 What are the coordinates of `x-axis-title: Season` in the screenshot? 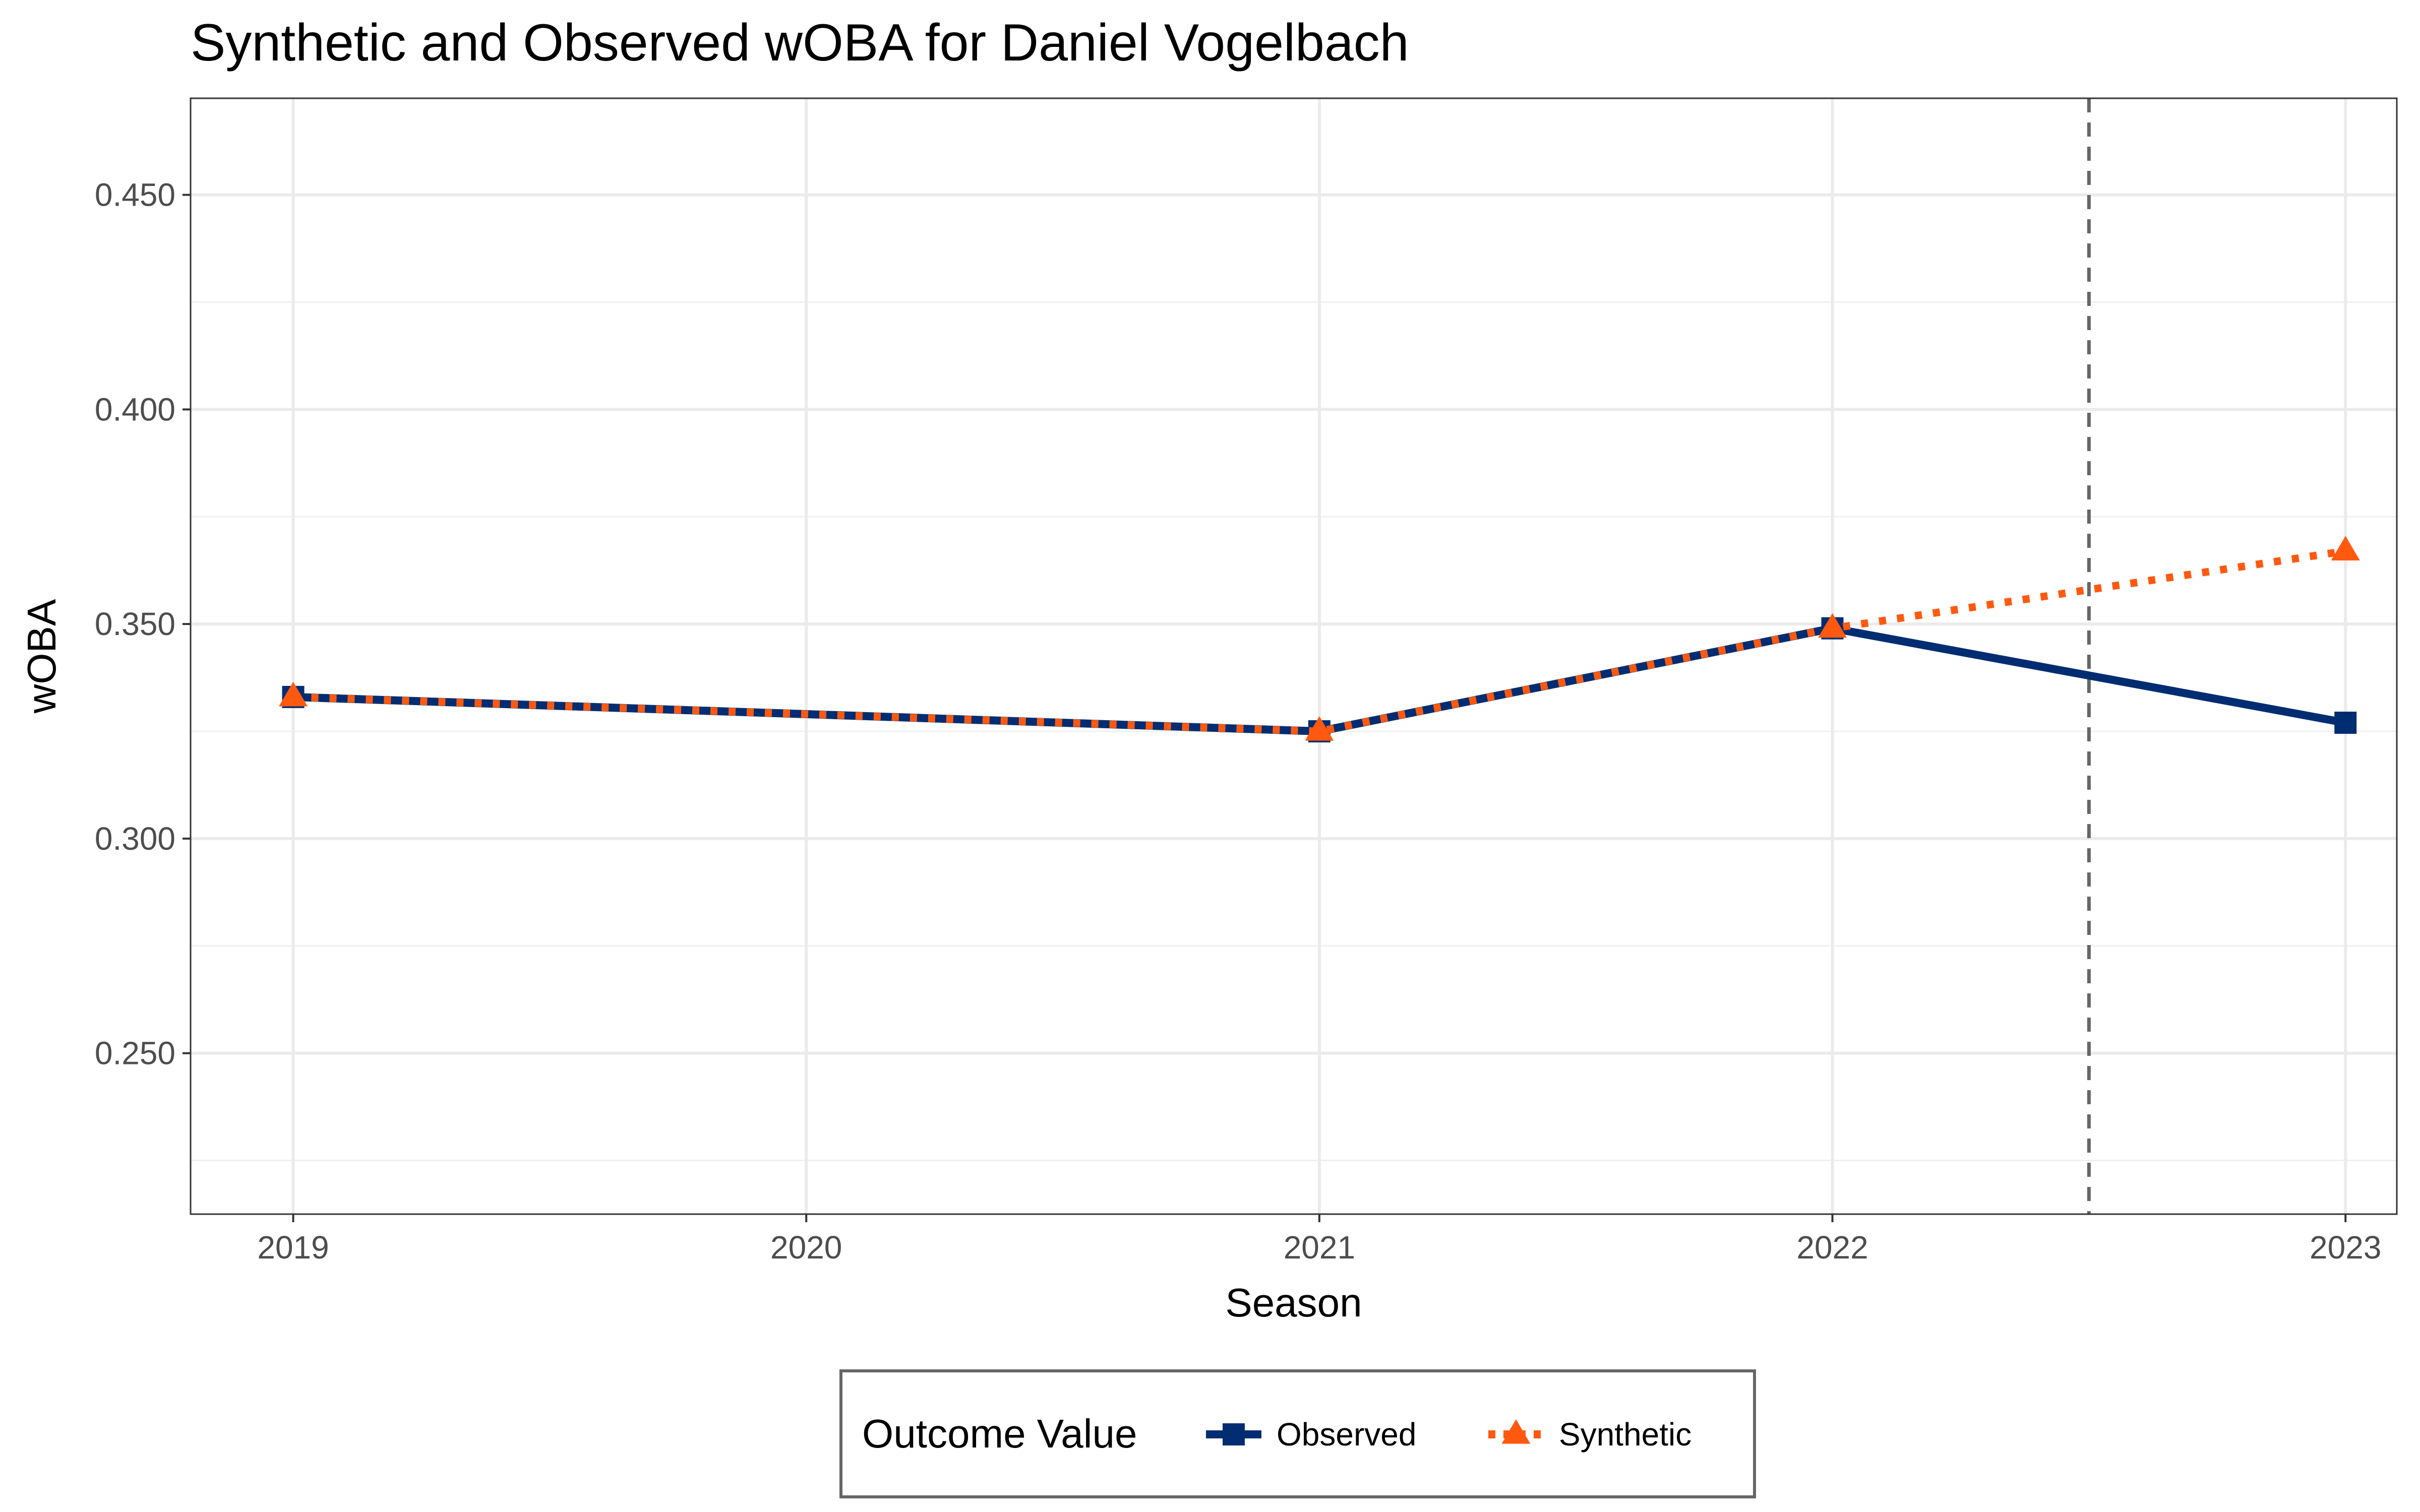 It's located at (1293, 1303).